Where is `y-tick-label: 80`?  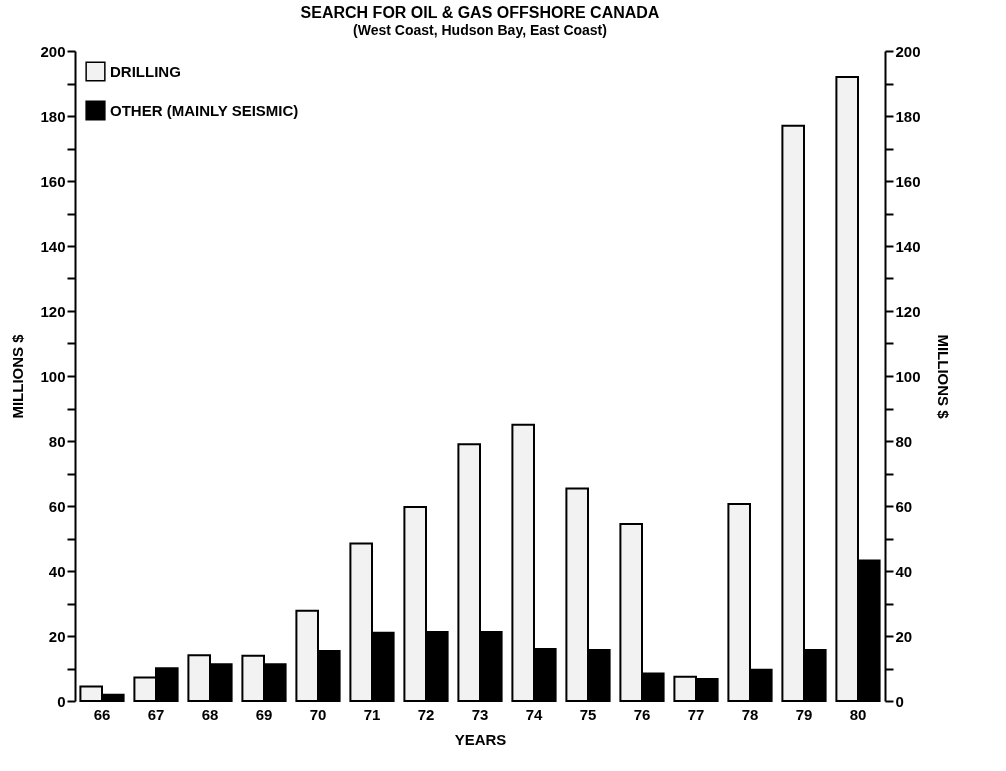
y-tick-label: 80 is located at coordinates (57, 441).